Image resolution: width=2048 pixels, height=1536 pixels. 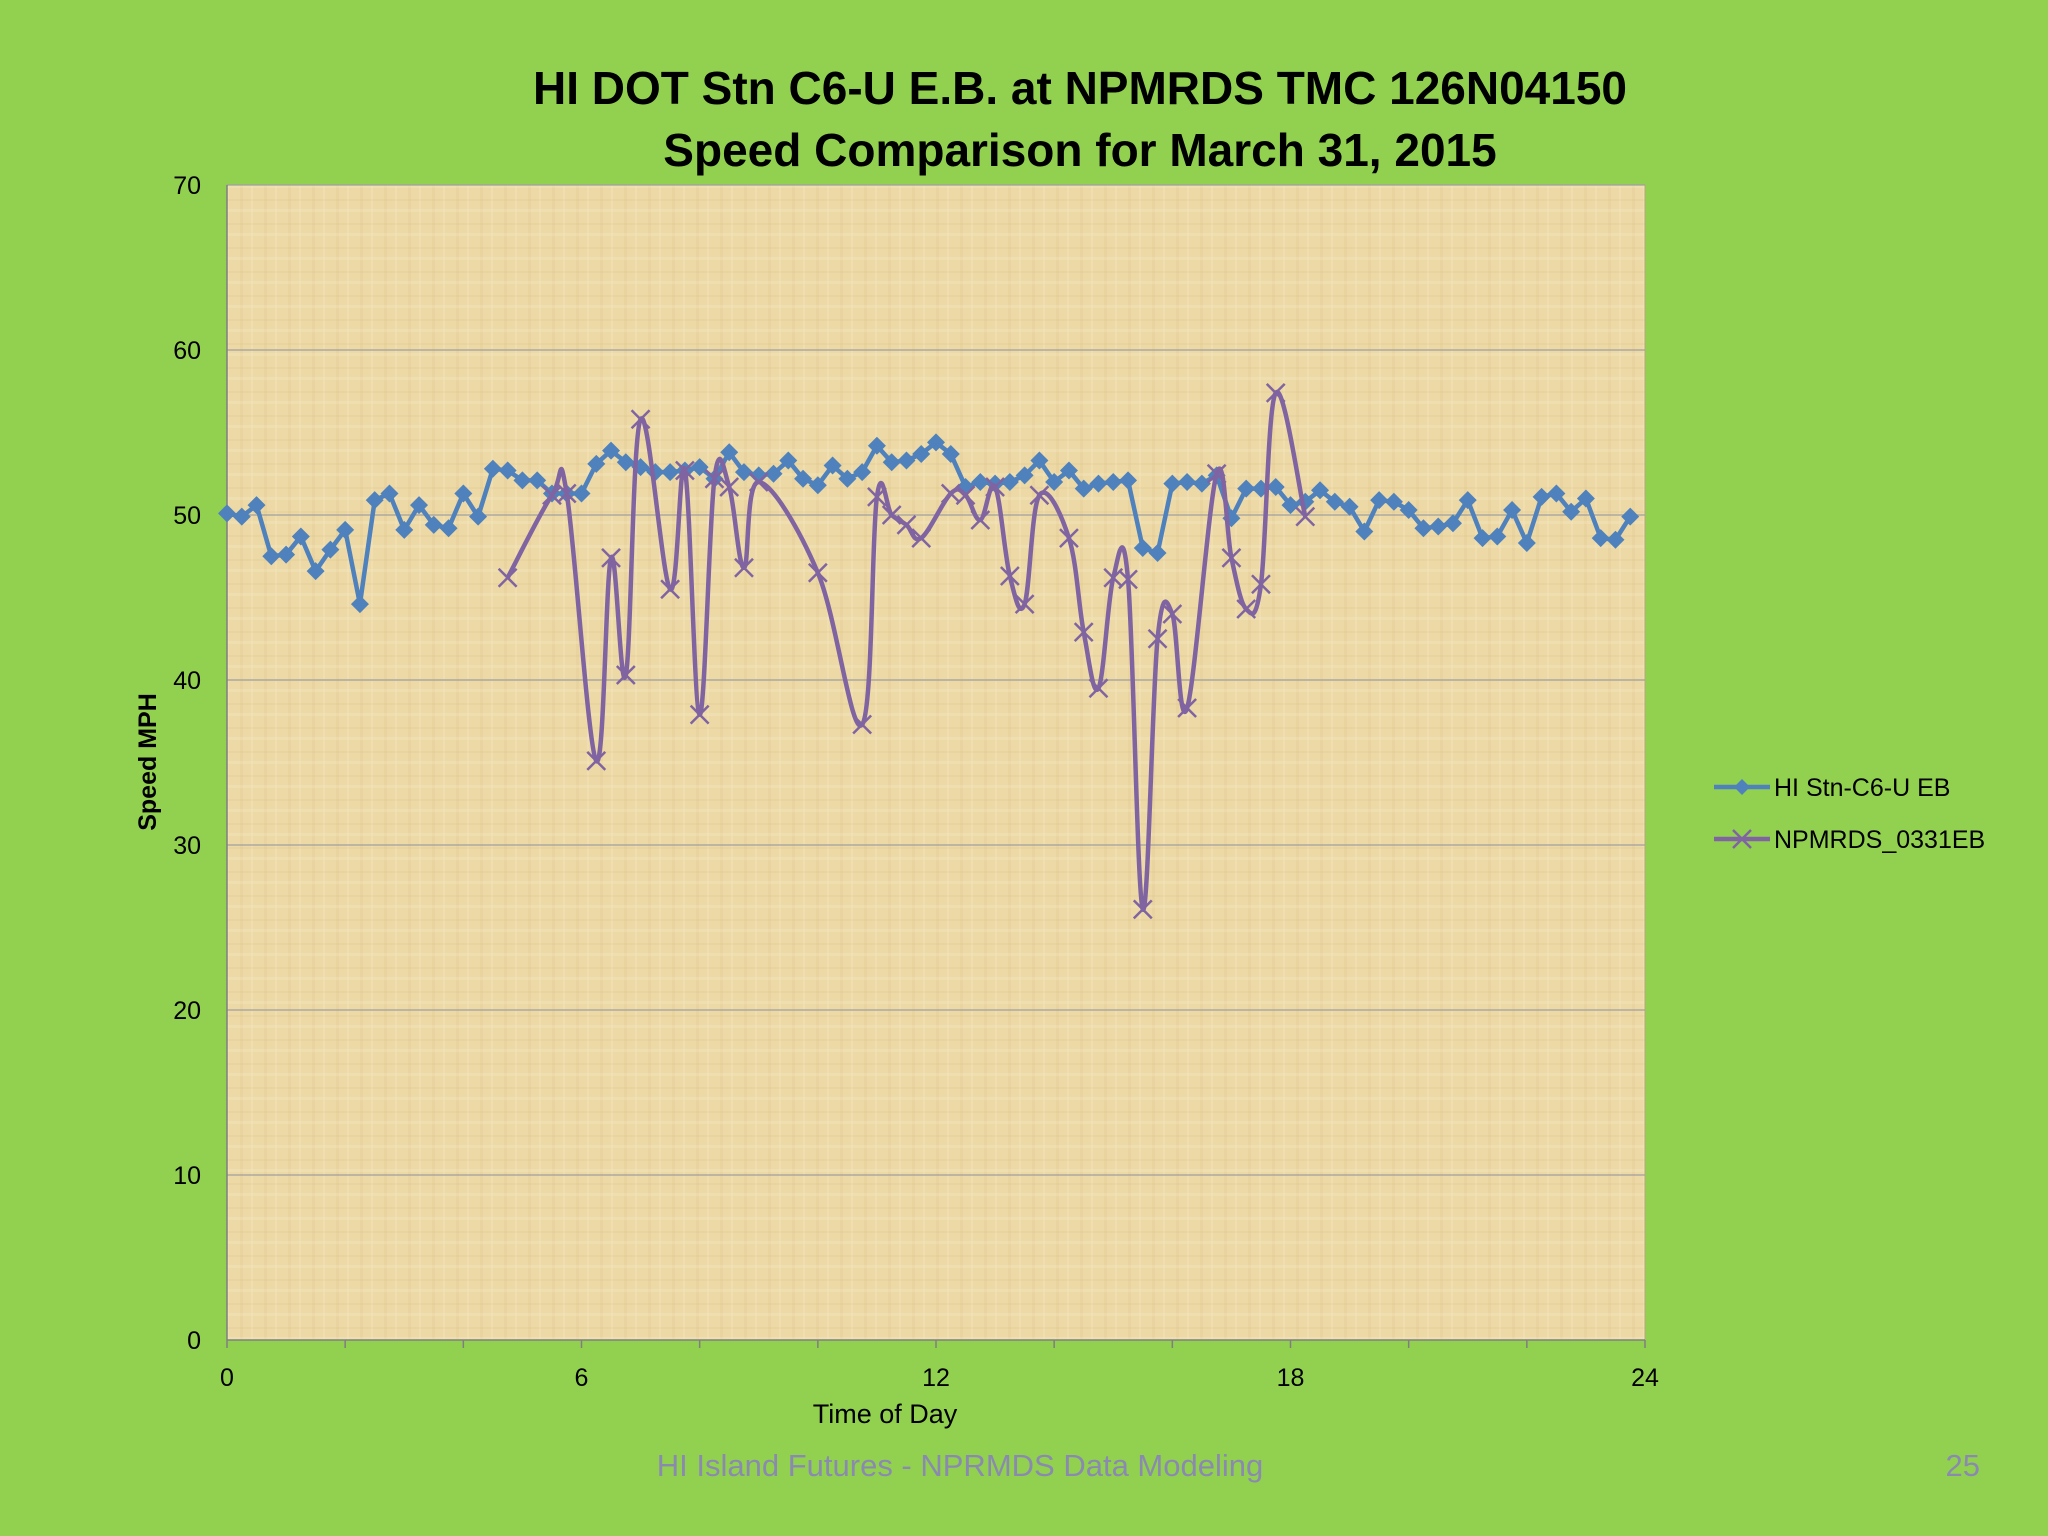 What do you see at coordinates (187, 1176) in the screenshot?
I see `y-tick-label: 10` at bounding box center [187, 1176].